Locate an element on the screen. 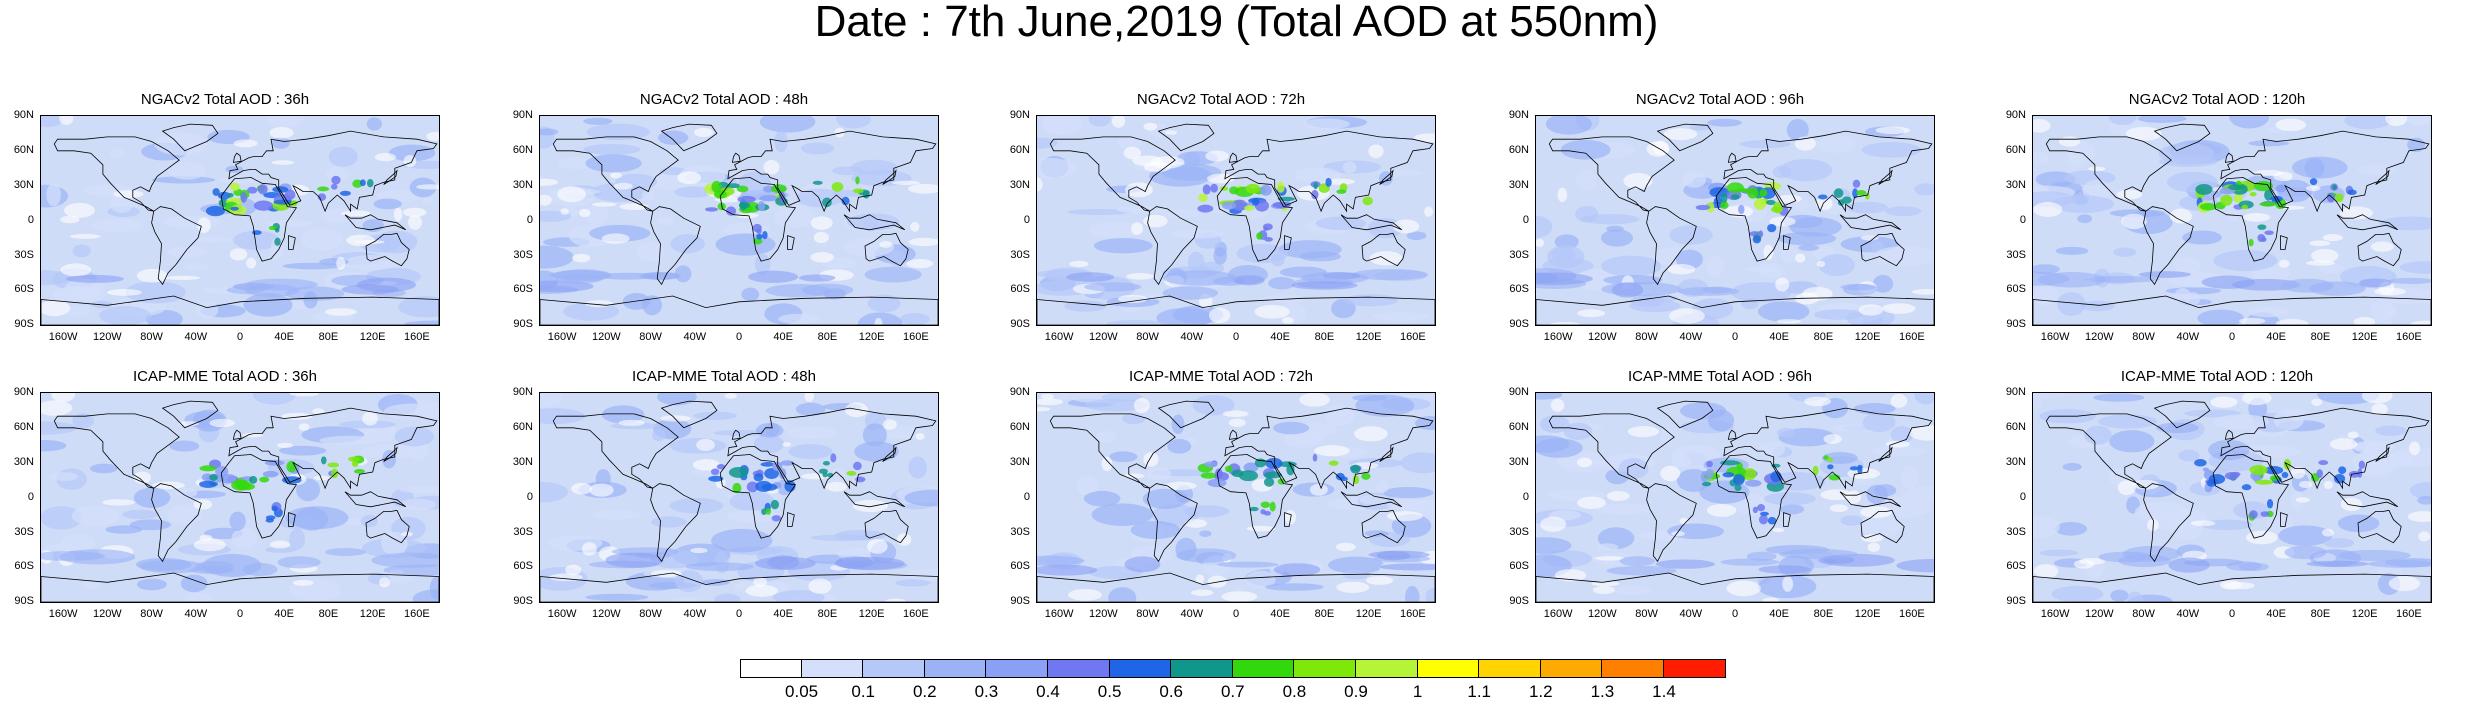  colorbar-tick-label: 1.2 is located at coordinates (1540, 691).